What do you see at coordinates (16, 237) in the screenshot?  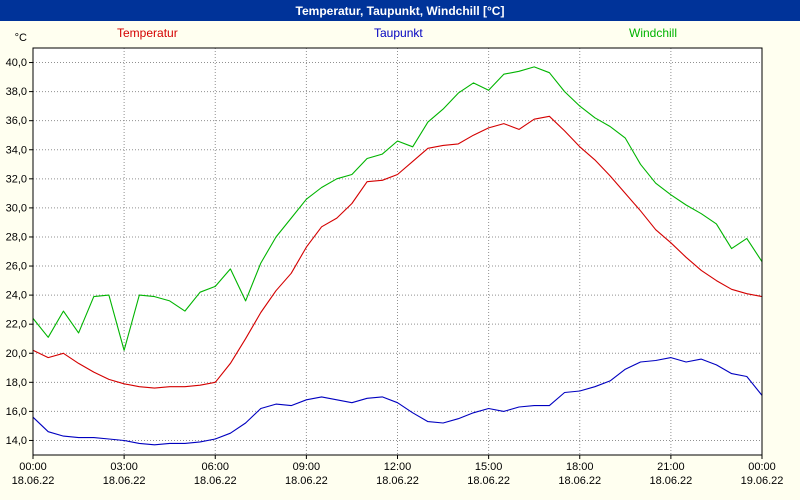 I see `y-tick-label: 28,0` at bounding box center [16, 237].